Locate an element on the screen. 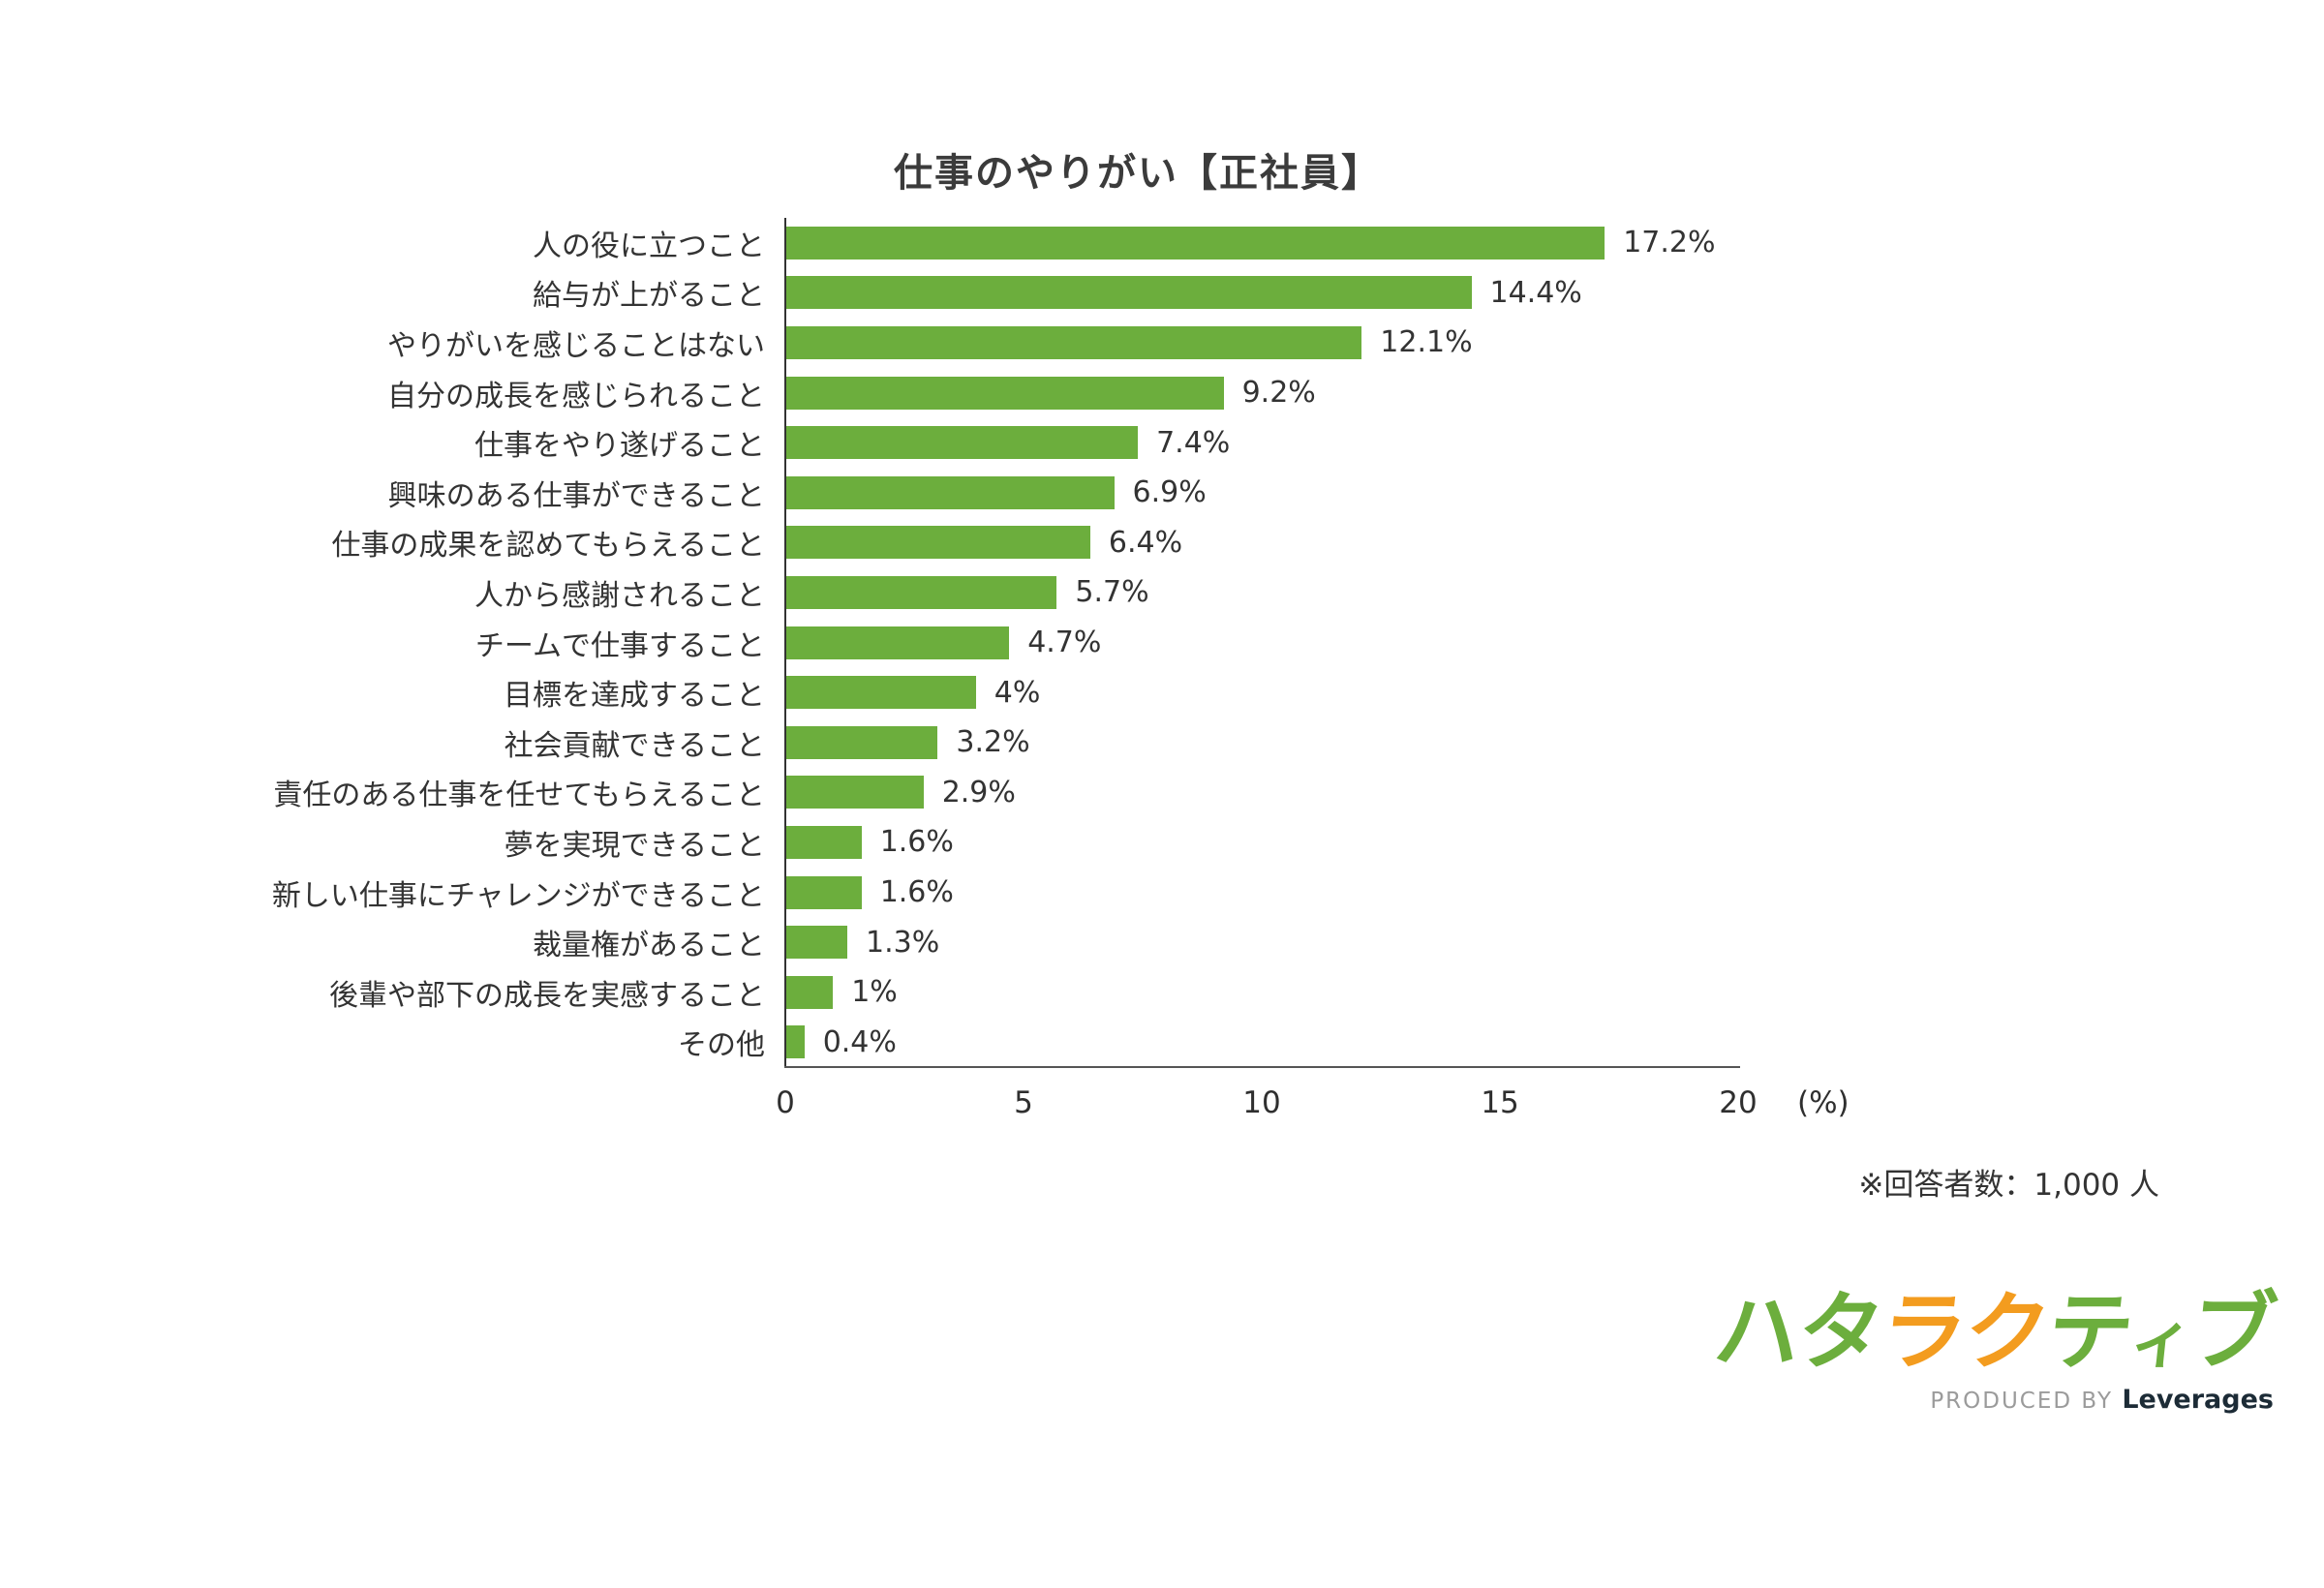 This screenshot has height=1588, width=2324. category-label: 社会貢献できること is located at coordinates (635, 745).